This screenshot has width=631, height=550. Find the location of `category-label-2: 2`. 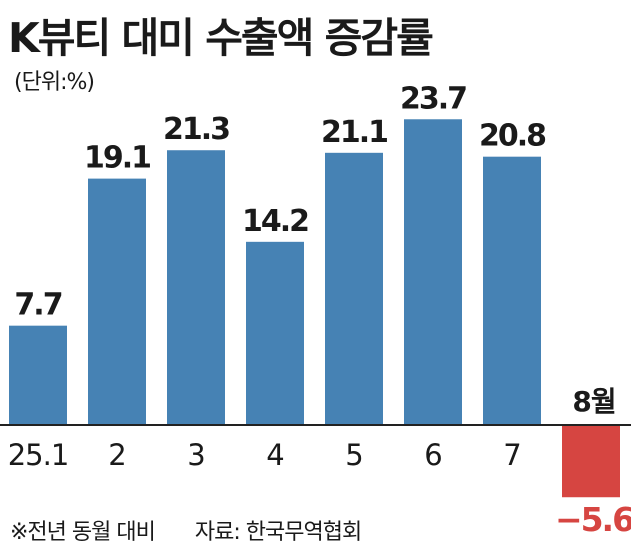

category-label-2: 2 is located at coordinates (116, 455).